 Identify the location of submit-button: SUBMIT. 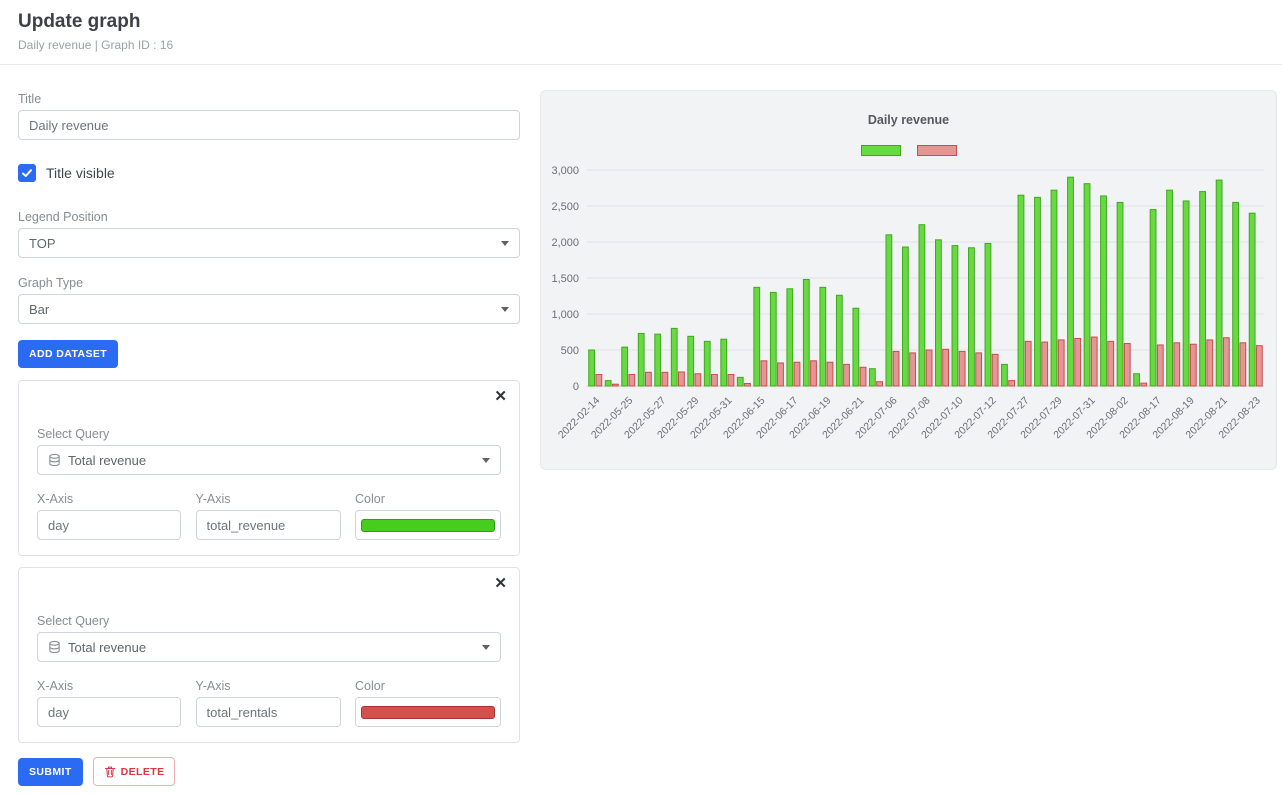
(50, 771).